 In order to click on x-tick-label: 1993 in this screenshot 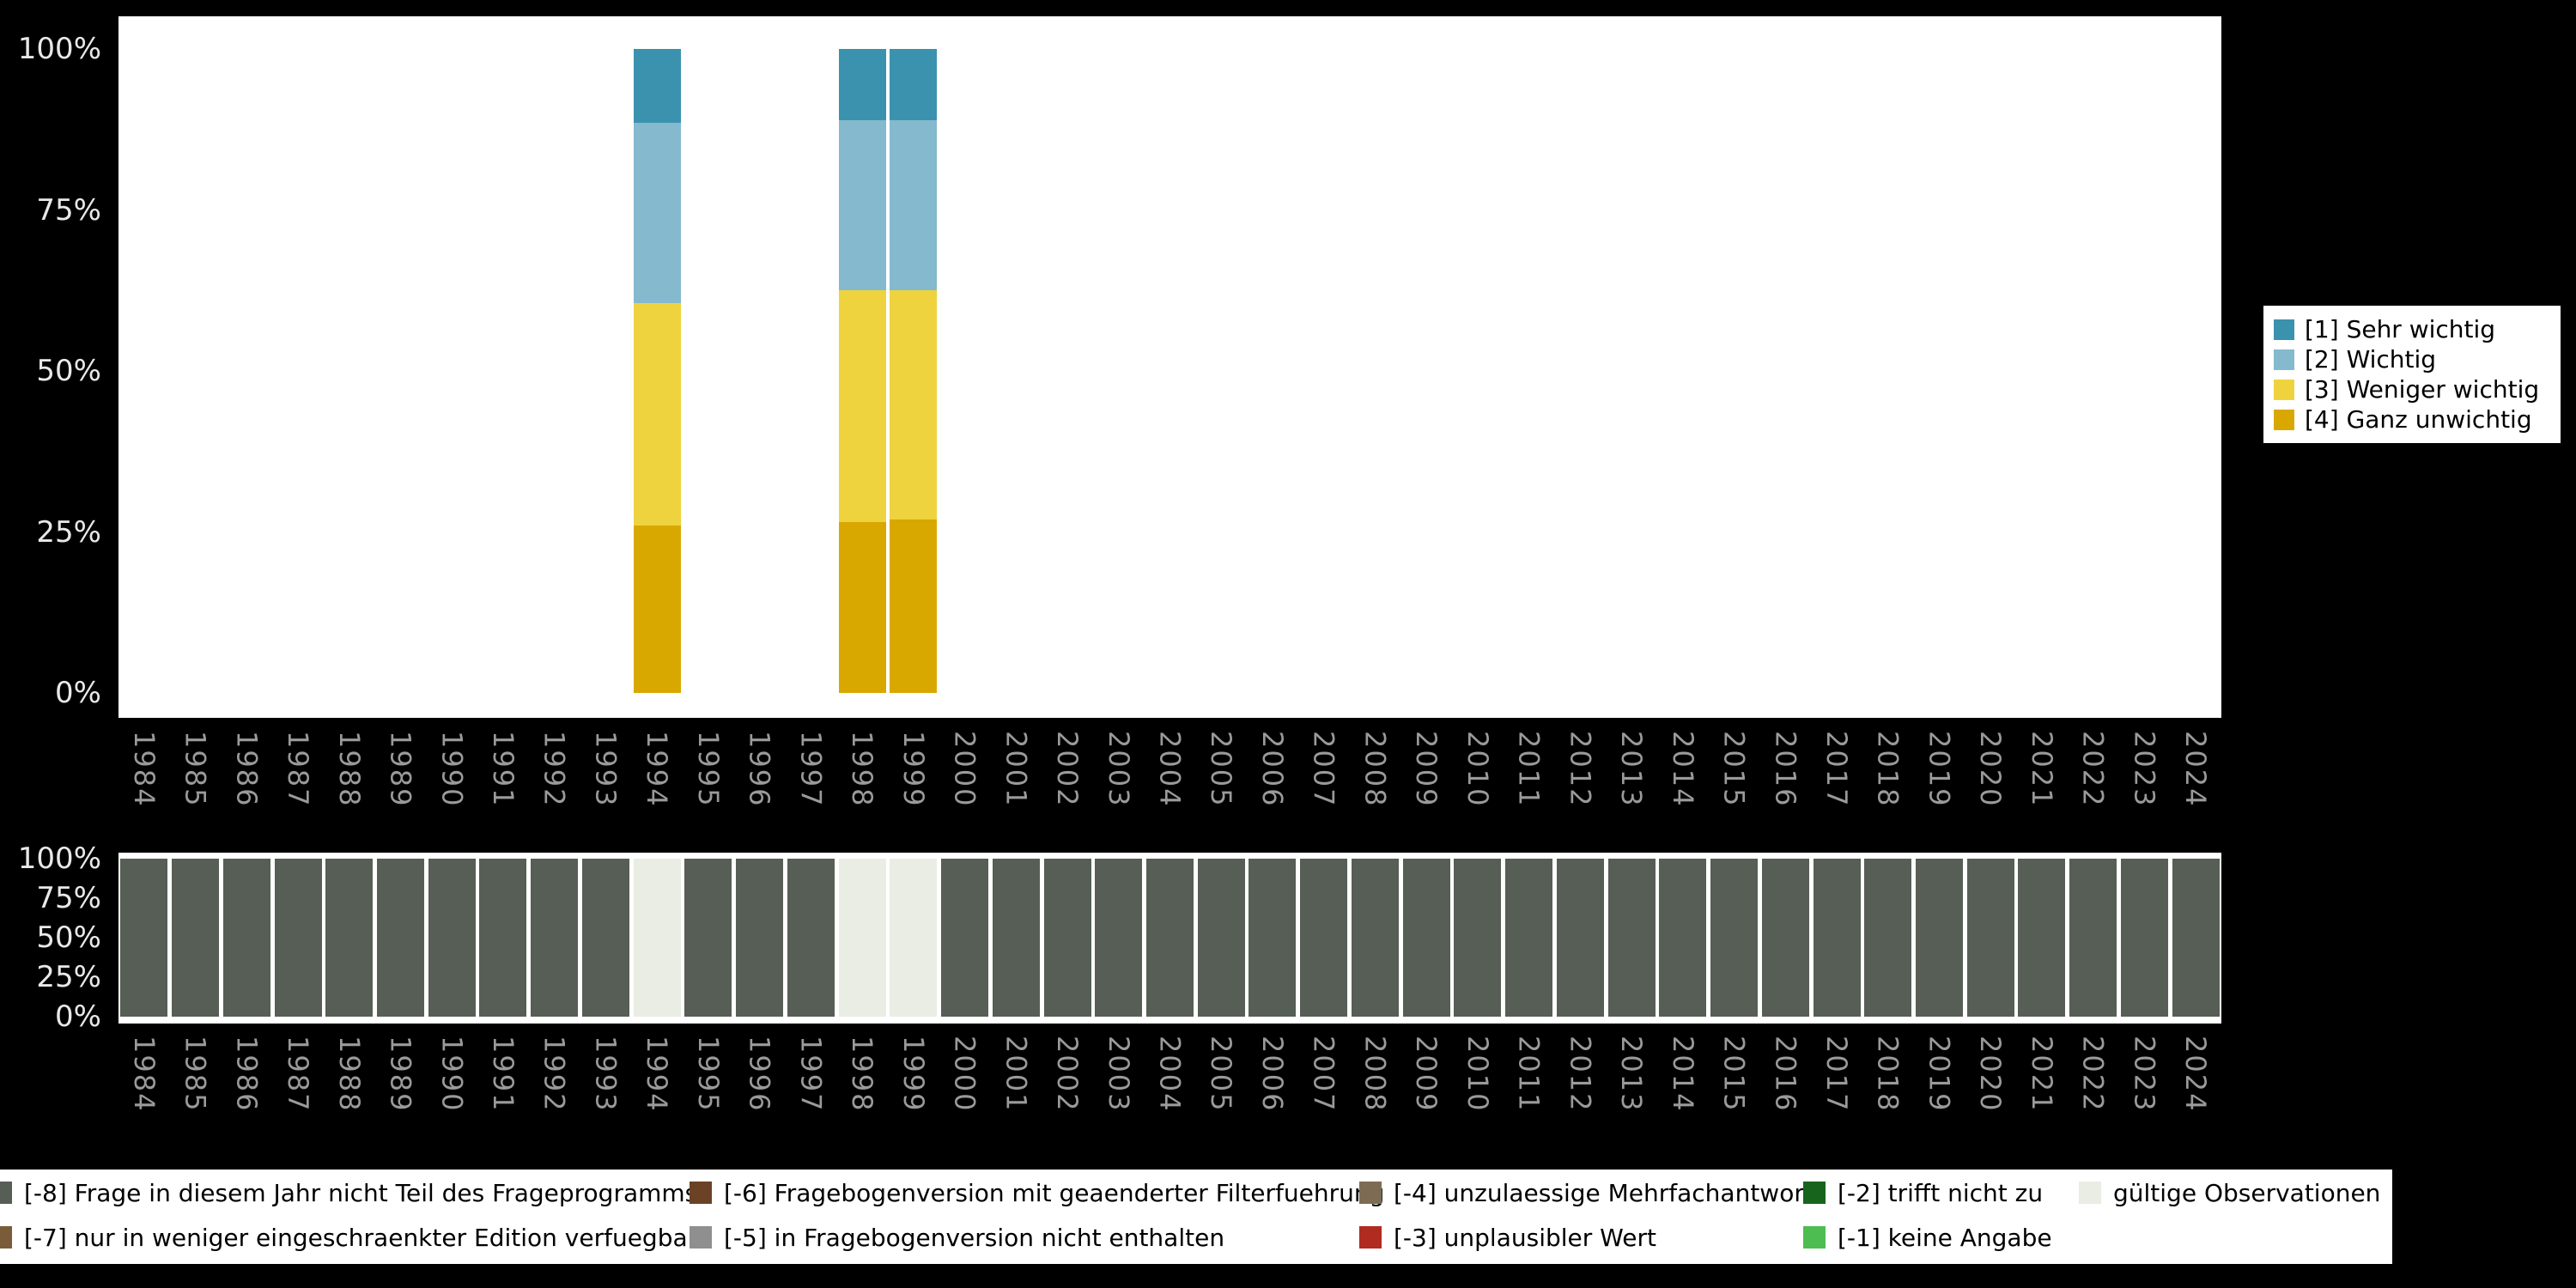, I will do `click(606, 1074)`.